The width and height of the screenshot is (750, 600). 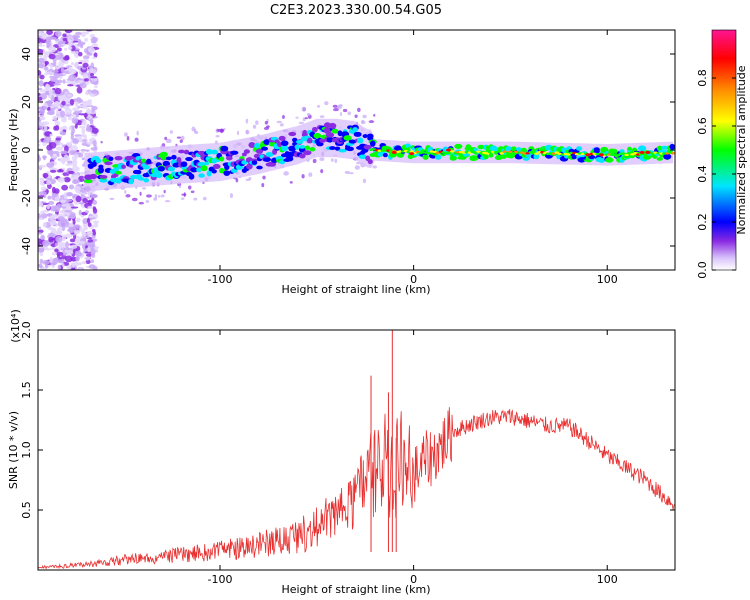 What do you see at coordinates (220, 279) in the screenshot?
I see `spectrogram-x-tick-label: -100` at bounding box center [220, 279].